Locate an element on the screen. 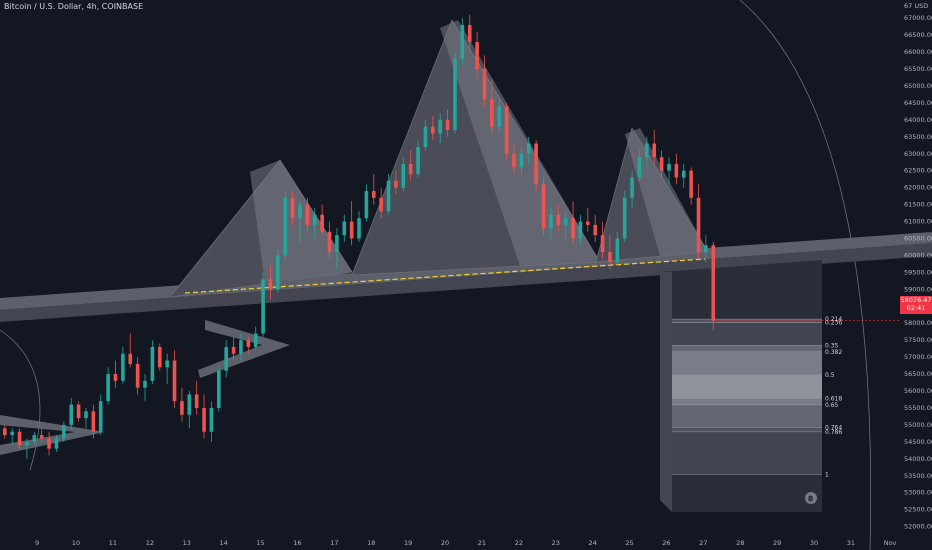  x-tick-label: 16 is located at coordinates (297, 543).